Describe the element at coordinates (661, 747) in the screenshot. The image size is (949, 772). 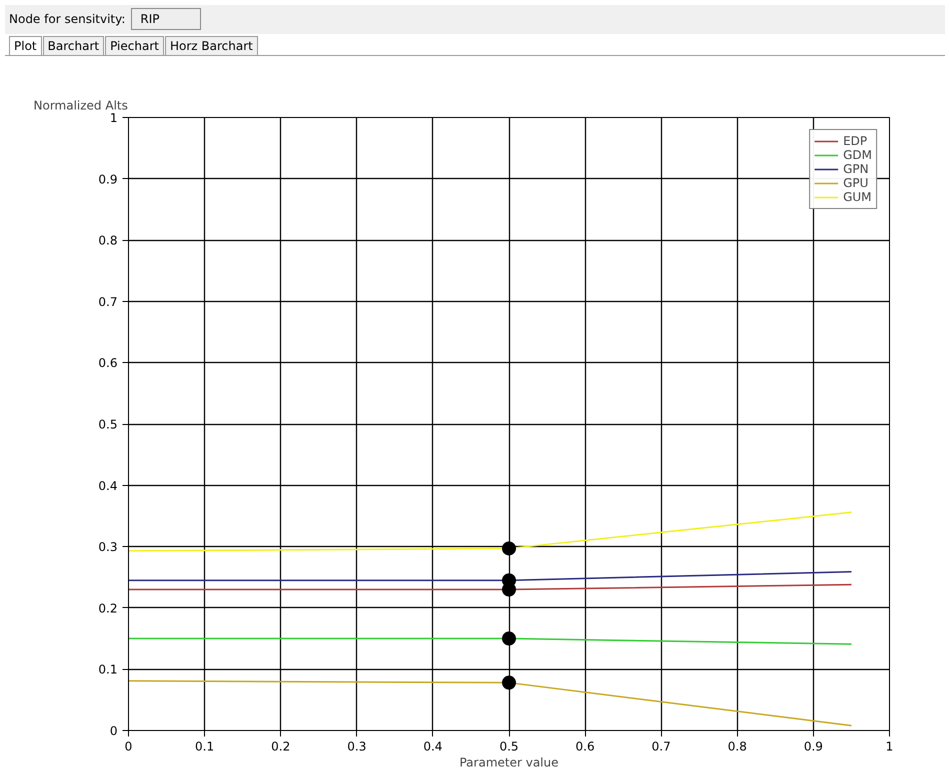
I see `x-tick-label: 0.7` at that location.